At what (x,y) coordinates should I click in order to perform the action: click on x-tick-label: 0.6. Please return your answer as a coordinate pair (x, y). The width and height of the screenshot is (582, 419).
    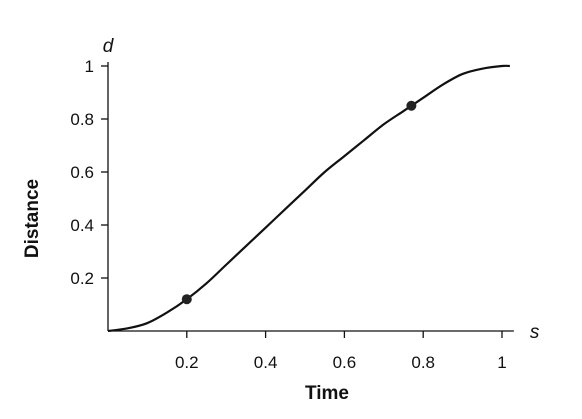
    Looking at the image, I should click on (345, 362).